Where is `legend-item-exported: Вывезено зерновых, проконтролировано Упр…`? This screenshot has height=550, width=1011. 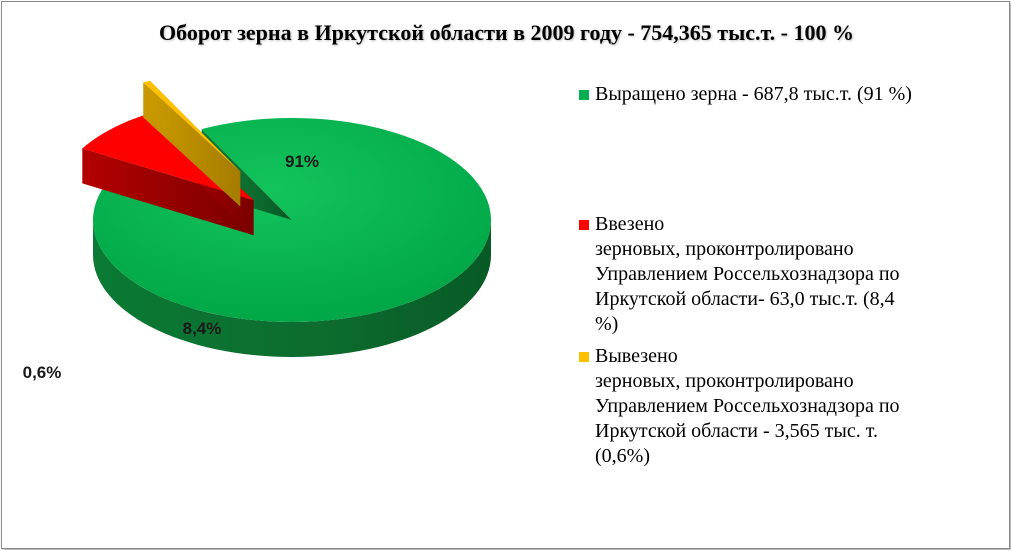 legend-item-exported: Вывезено зерновых, проконтролировано Упр… is located at coordinates (769, 406).